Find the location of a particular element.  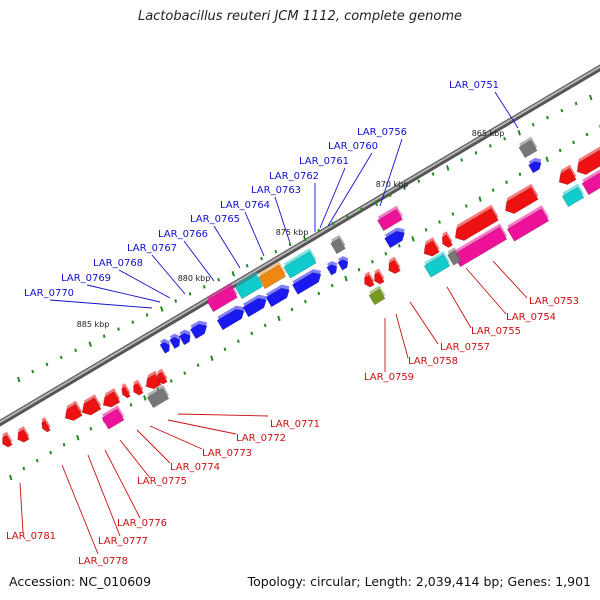

gene-label-lar_0773: LAR_0773 is located at coordinates (200, 442).